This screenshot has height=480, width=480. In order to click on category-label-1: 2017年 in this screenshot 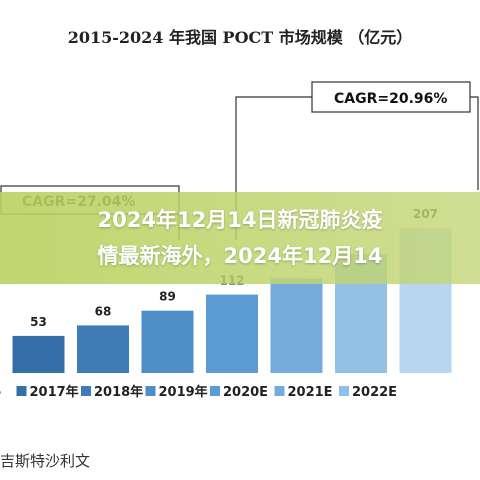, I will do `click(54, 392)`.